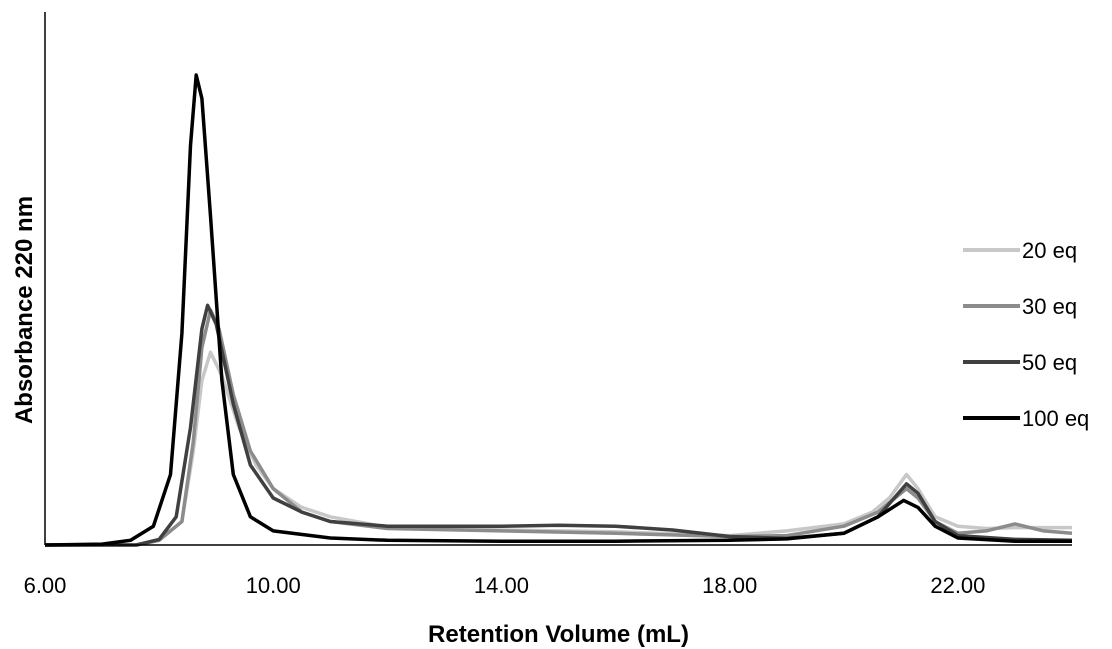  What do you see at coordinates (45, 585) in the screenshot?
I see `x-tick-label: 6.00` at bounding box center [45, 585].